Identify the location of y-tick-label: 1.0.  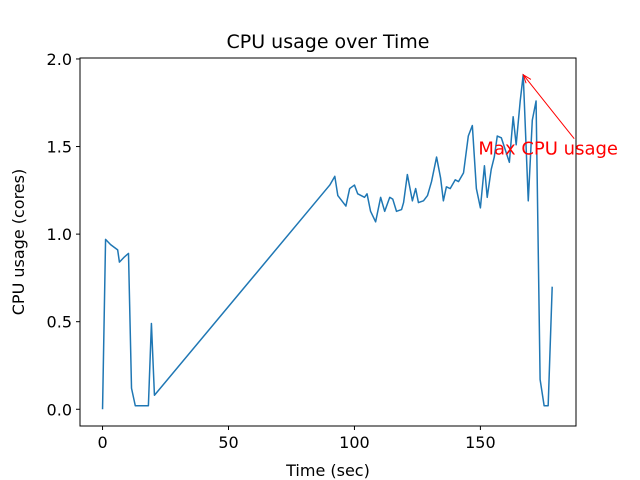
(59, 234).